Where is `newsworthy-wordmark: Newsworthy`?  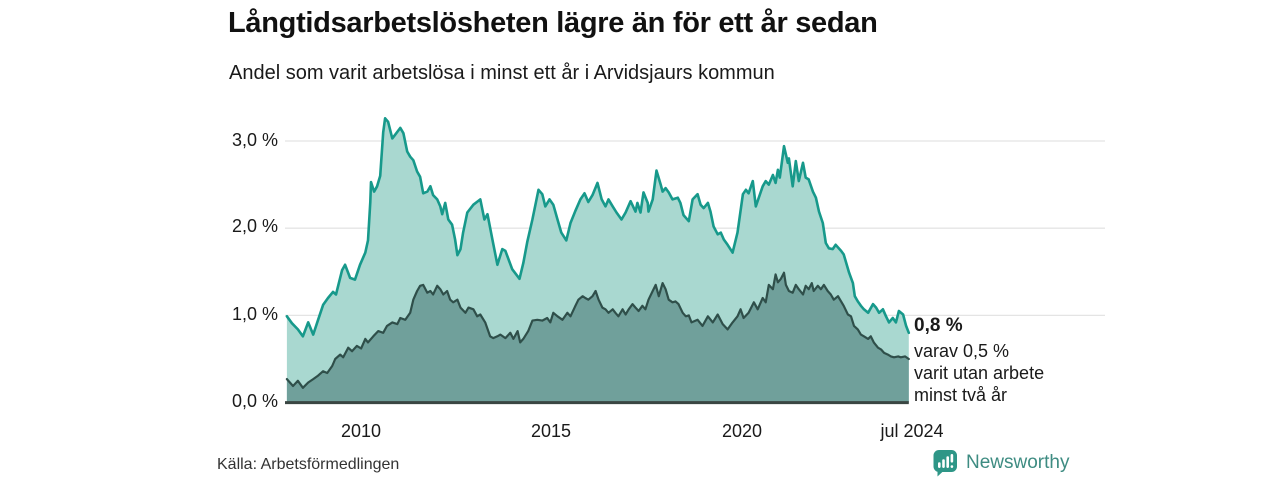
newsworthy-wordmark: Newsworthy is located at coordinates (1018, 462).